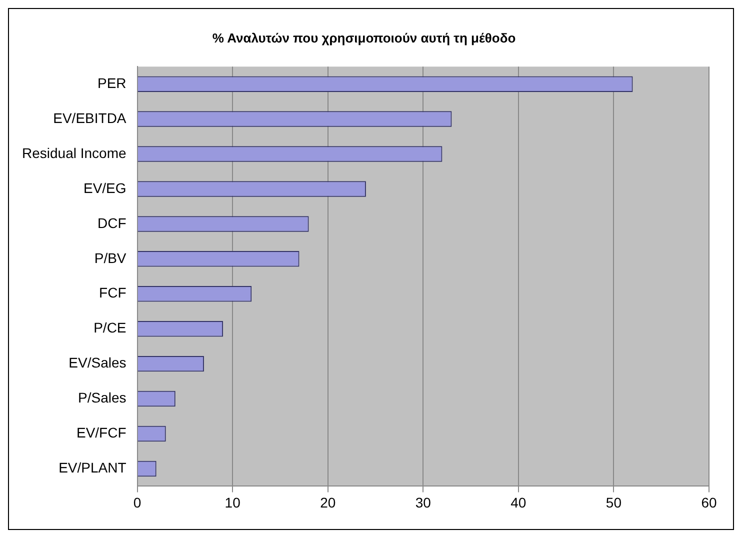 This screenshot has width=744, height=540. I want to click on x-tick-label: 30, so click(423, 502).